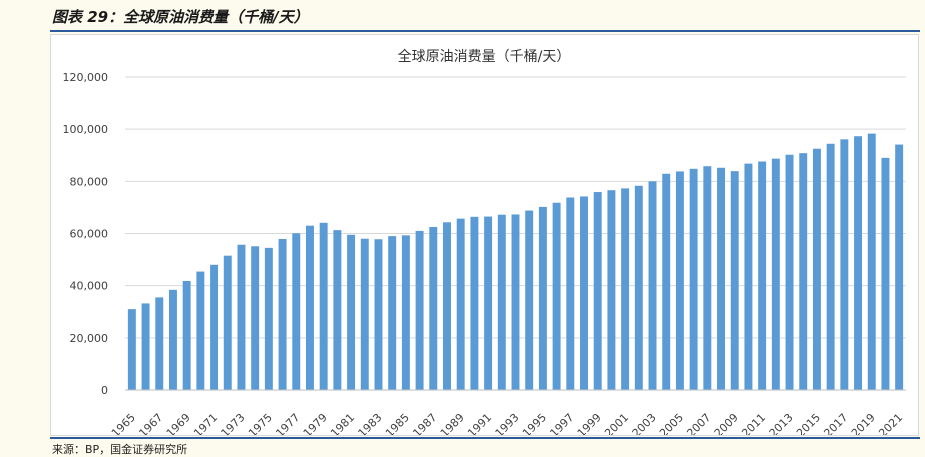  What do you see at coordinates (287, 423) in the screenshot?
I see `x-tick-label: 1977` at bounding box center [287, 423].